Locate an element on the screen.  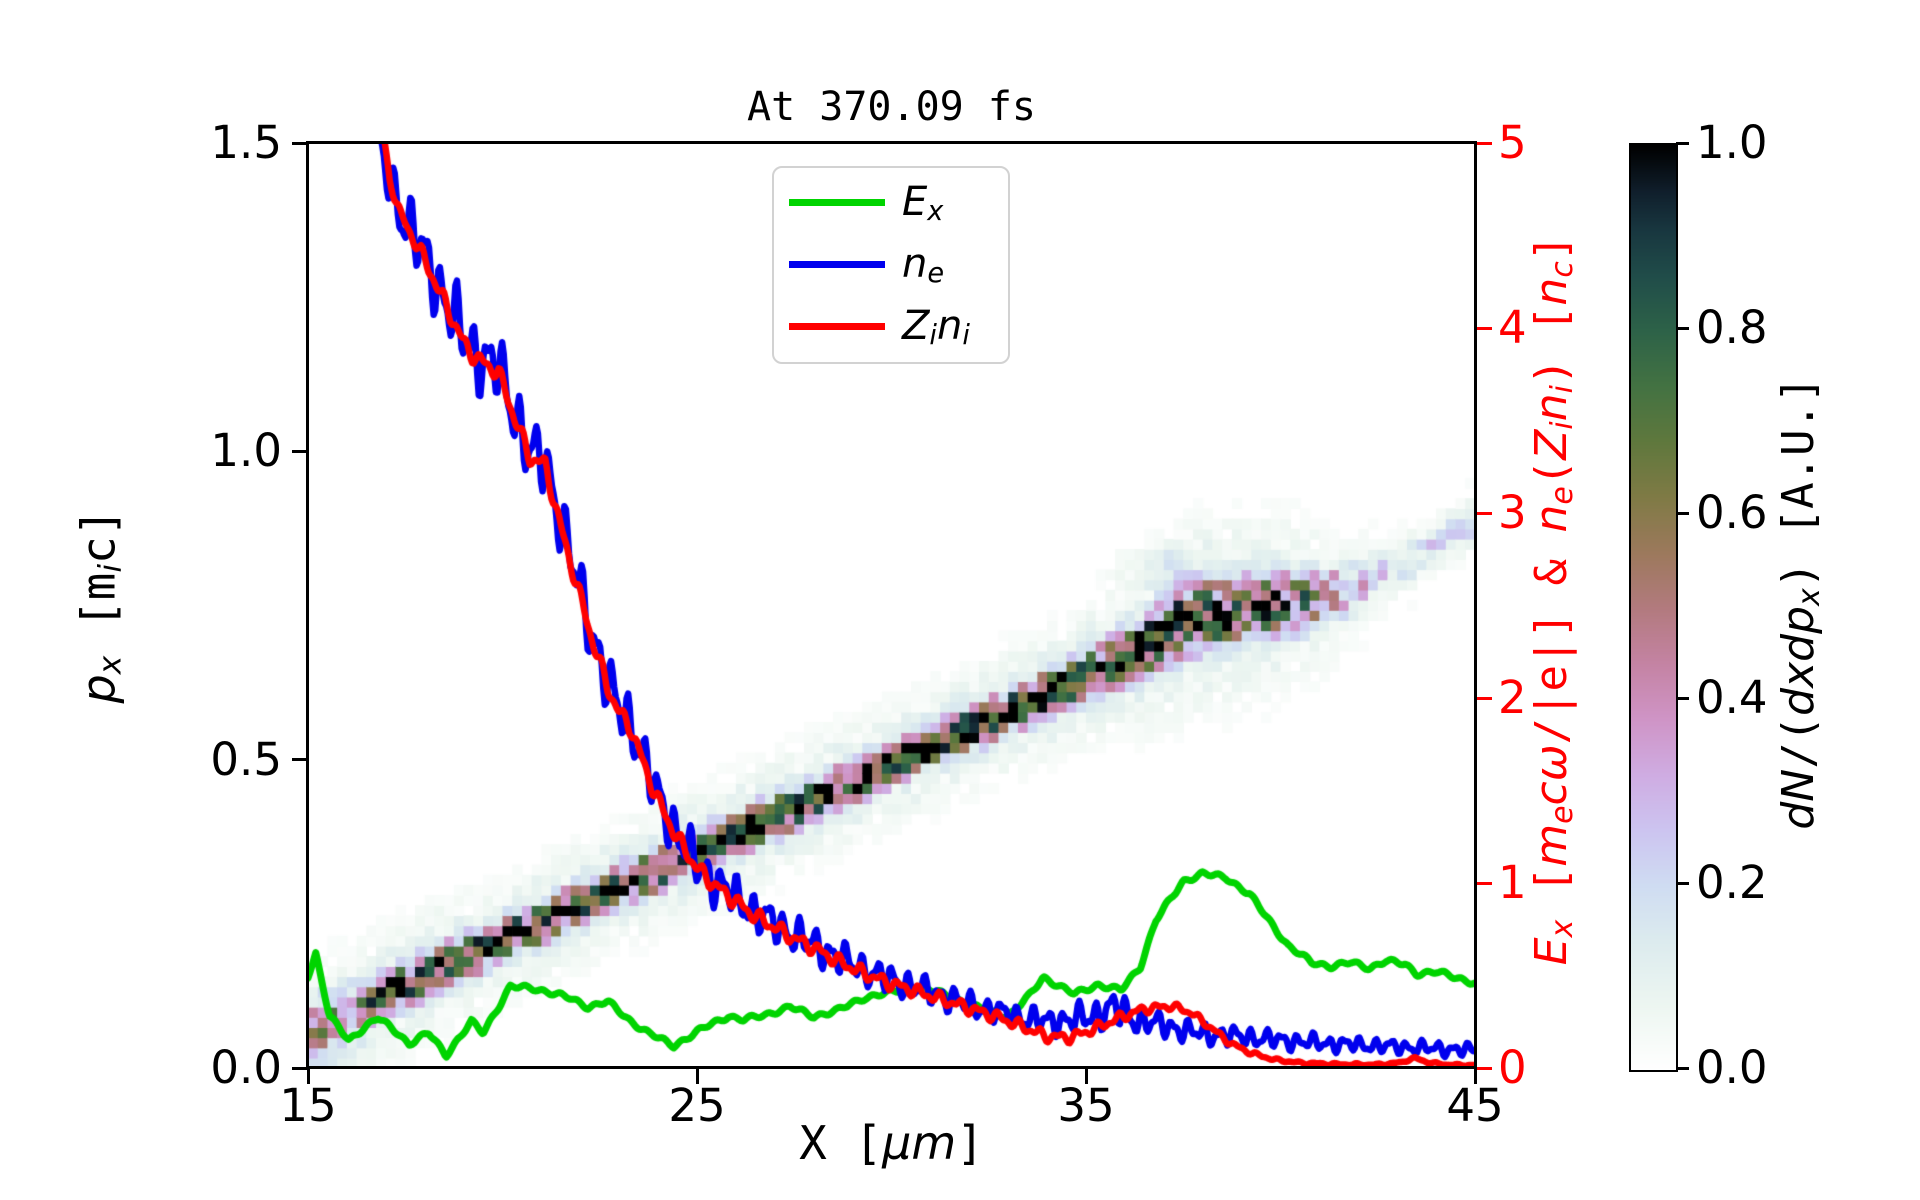
label-segment: c] is located at coordinates (98, 536).